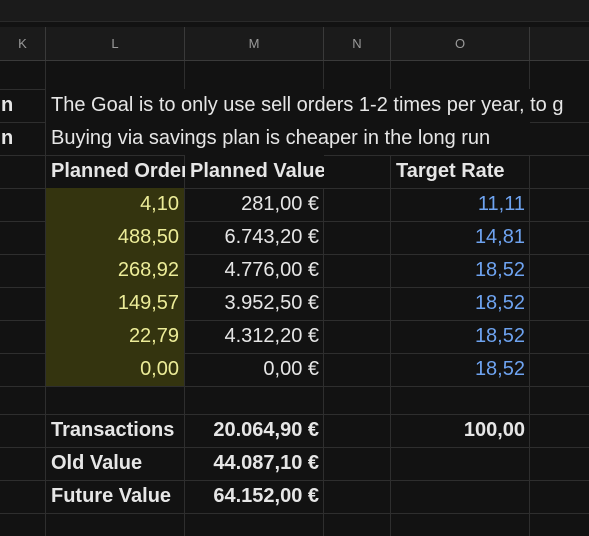 This screenshot has height=536, width=589. I want to click on cell-header-planned-orders: Planned Orders, so click(118, 171).